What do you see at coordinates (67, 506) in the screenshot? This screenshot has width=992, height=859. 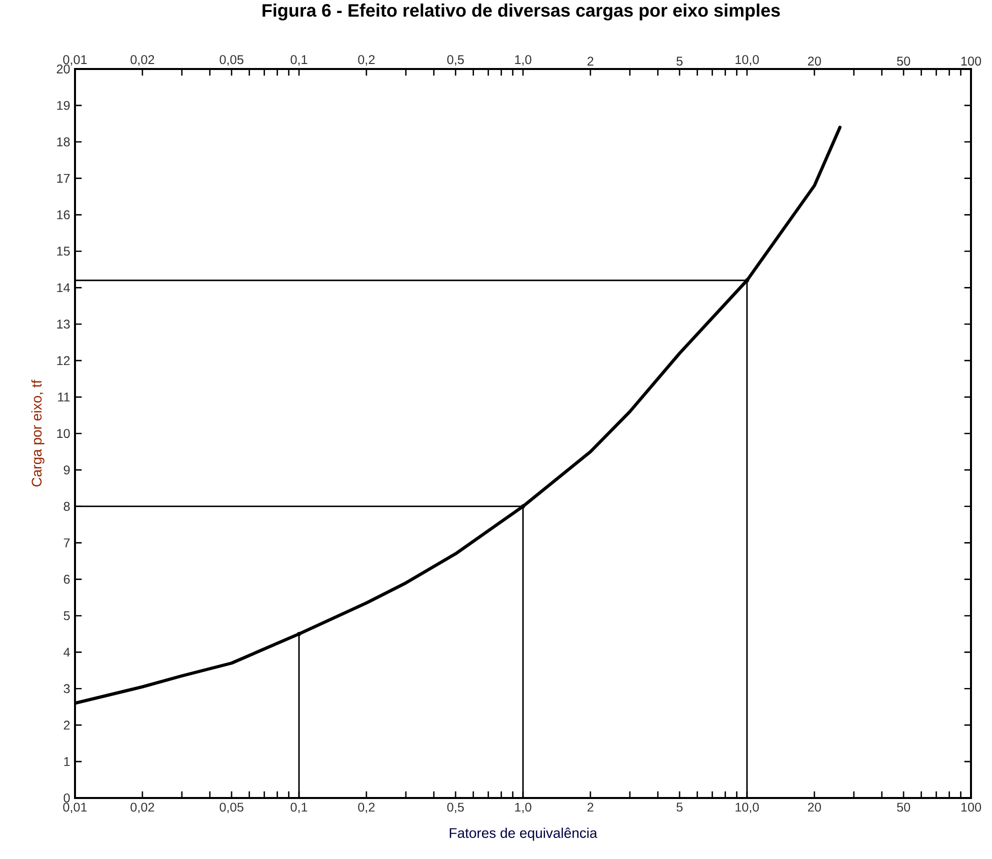 I see `y-tick-label: 8` at bounding box center [67, 506].